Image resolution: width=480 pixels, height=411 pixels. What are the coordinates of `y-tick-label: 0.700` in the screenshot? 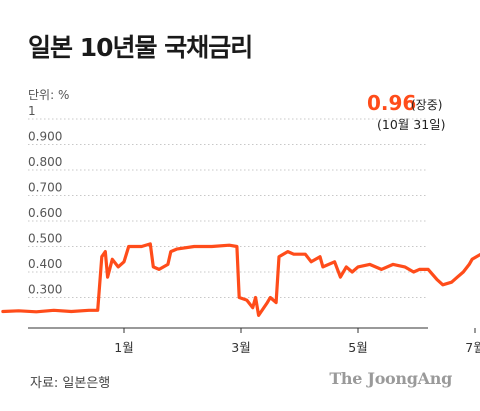 It's located at (45, 188).